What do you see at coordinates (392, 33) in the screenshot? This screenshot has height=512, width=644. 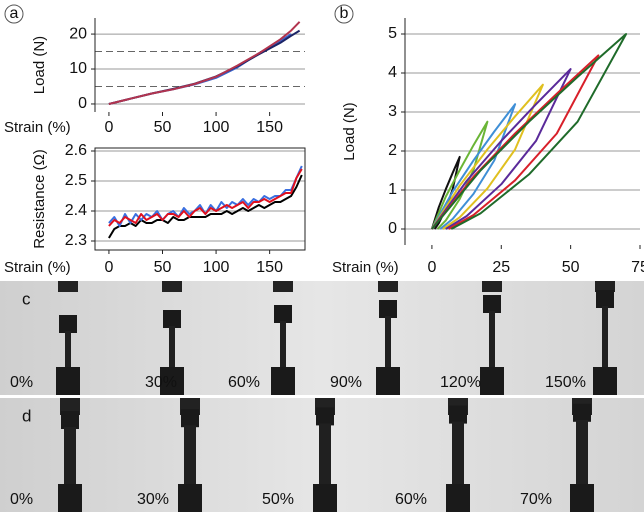 I see `y-tick-label: 5` at bounding box center [392, 33].